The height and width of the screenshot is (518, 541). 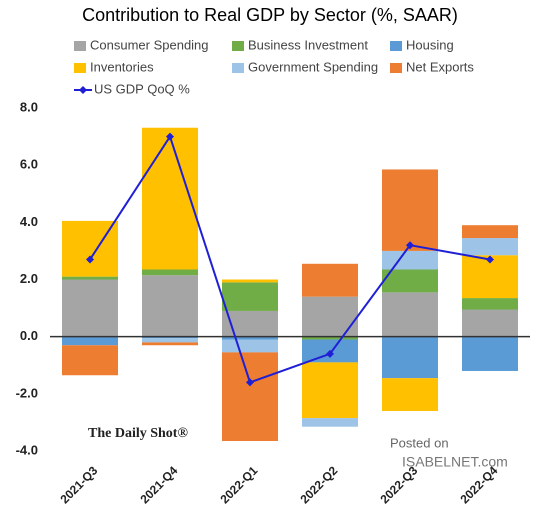 I want to click on y-tick-label: -4.0, so click(x=27, y=449).